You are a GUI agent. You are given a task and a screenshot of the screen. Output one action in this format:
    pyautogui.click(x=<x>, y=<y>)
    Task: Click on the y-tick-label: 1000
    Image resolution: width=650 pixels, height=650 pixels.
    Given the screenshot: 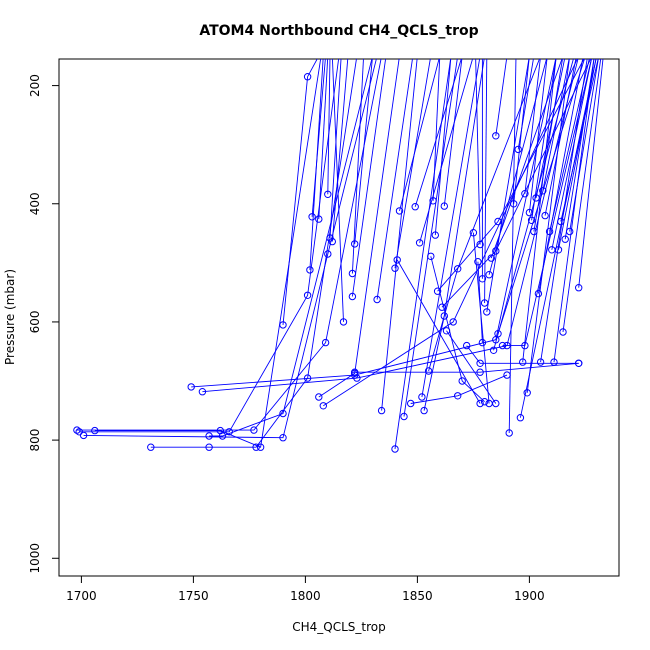 What is the action you would take?
    pyautogui.click(x=35, y=558)
    